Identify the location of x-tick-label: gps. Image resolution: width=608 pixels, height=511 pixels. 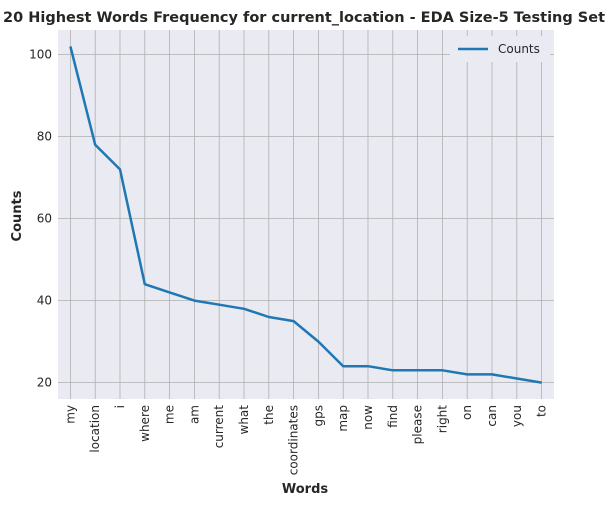
(318, 416).